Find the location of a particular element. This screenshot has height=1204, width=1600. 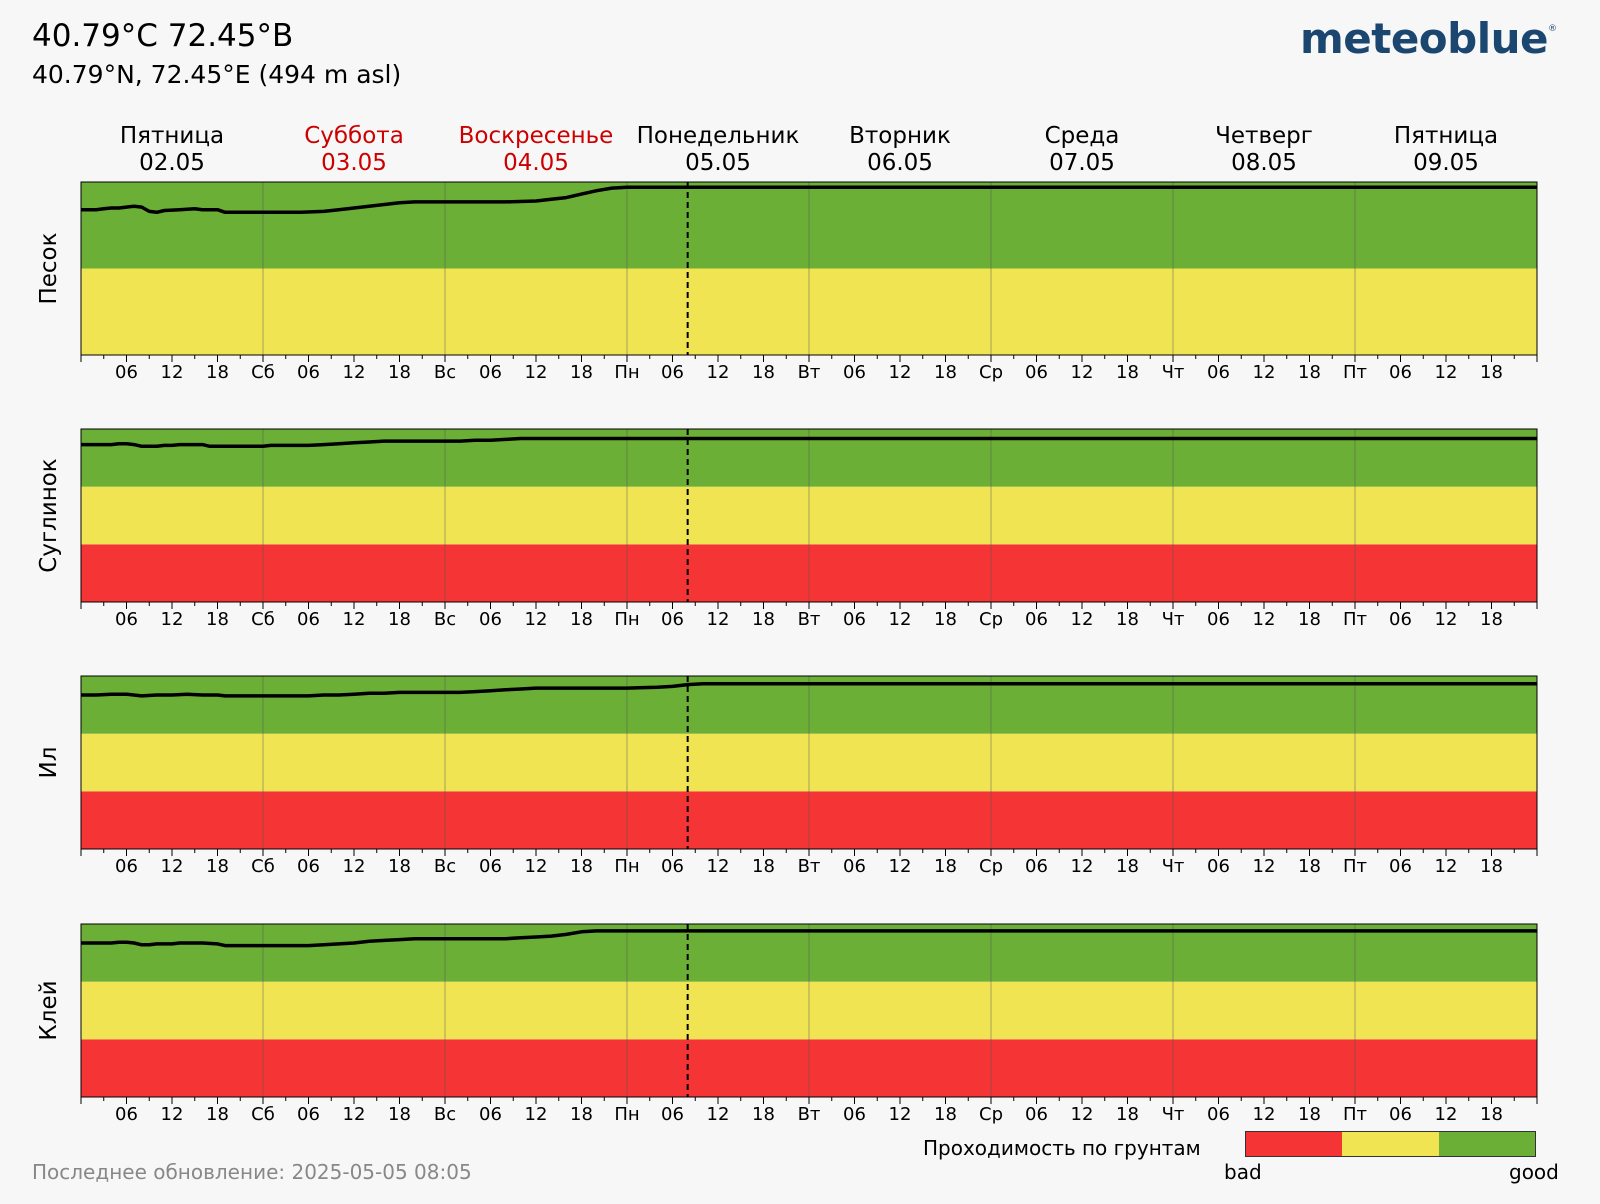

day-name-label: Среда is located at coordinates (1082, 136).